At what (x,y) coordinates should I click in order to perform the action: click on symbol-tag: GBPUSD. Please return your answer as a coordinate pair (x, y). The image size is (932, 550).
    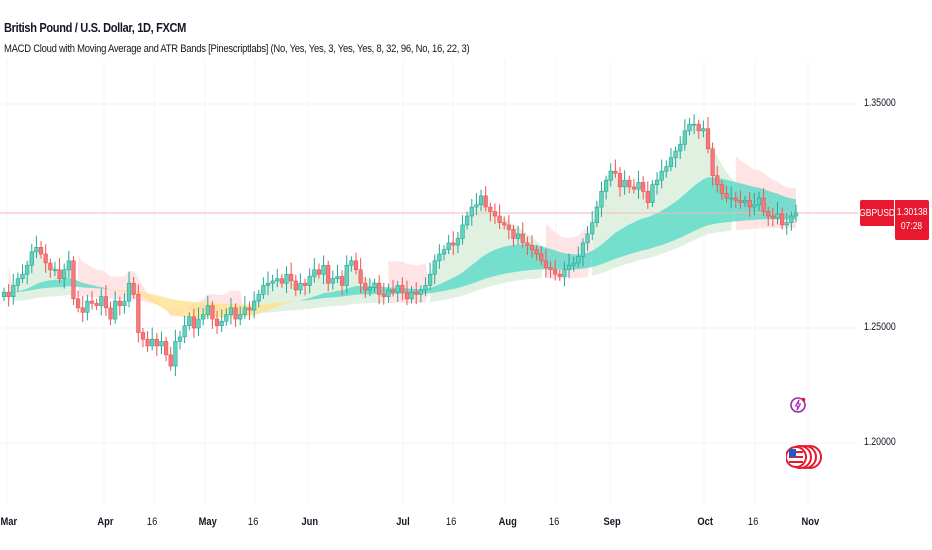
    Looking at the image, I should click on (877, 213).